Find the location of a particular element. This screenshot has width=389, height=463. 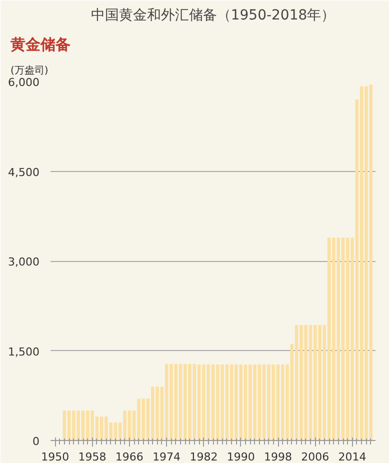

x-tick-label: 2006 is located at coordinates (315, 456).